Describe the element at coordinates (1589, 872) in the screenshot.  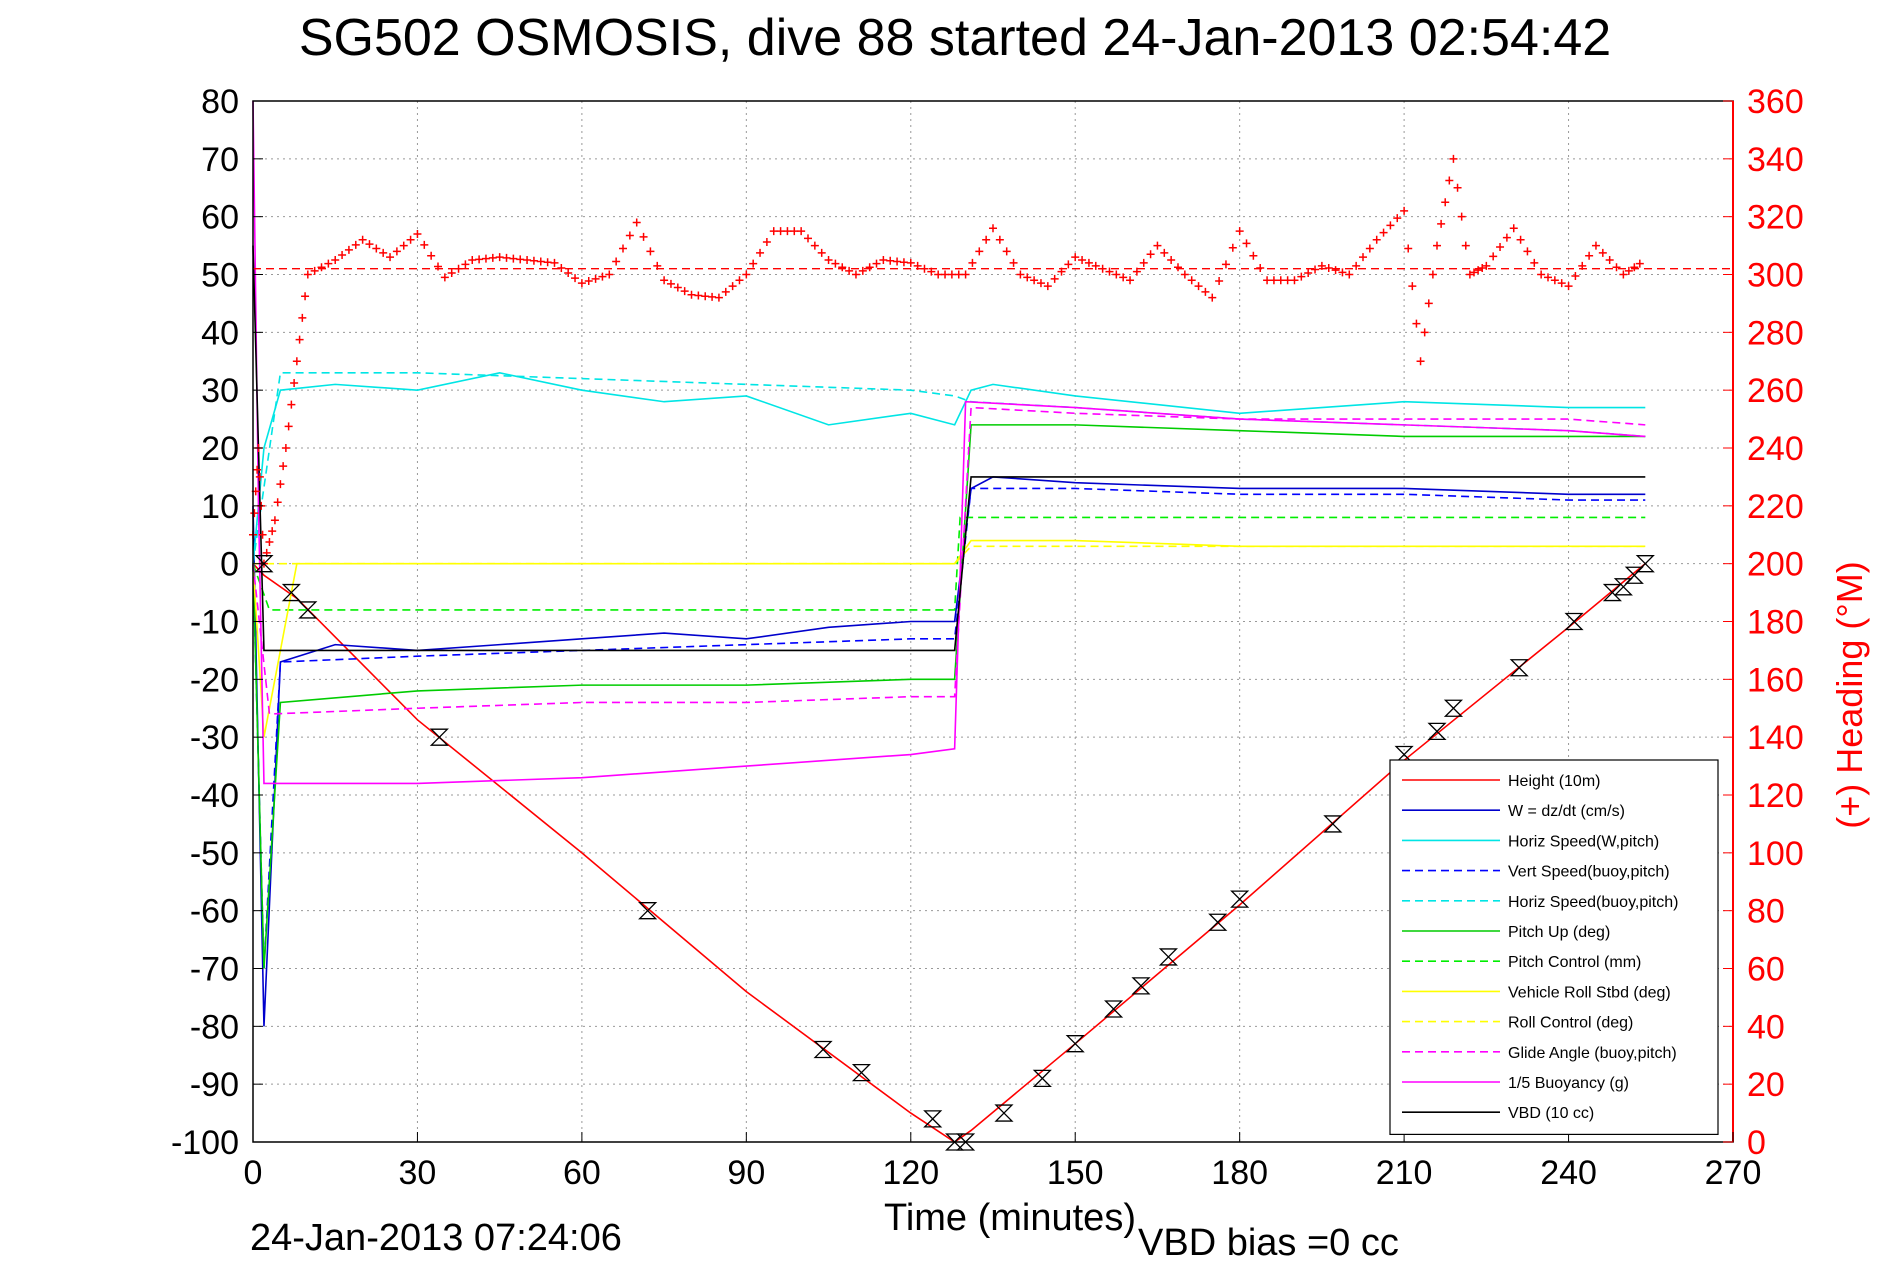
I see `legend-entry-label: Vert Speed(buoy,pitch)` at that location.